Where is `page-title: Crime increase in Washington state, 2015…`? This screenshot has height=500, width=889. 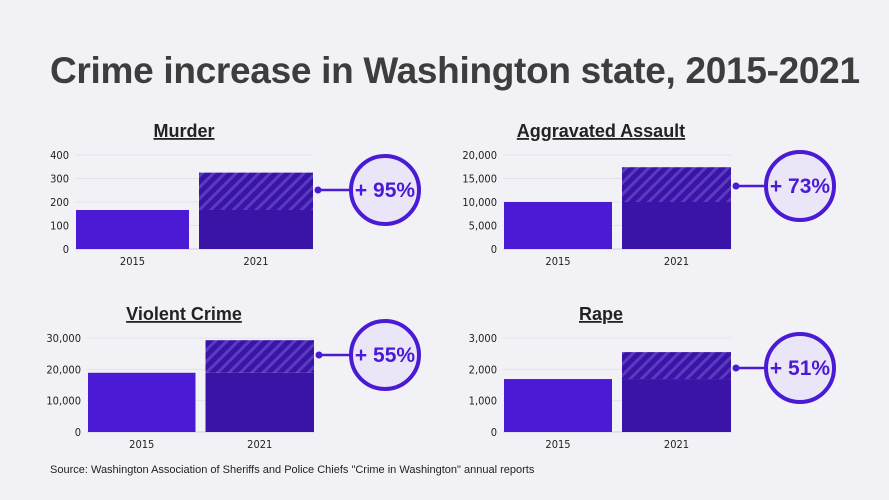 page-title: Crime increase in Washington state, 2015… is located at coordinates (455, 70).